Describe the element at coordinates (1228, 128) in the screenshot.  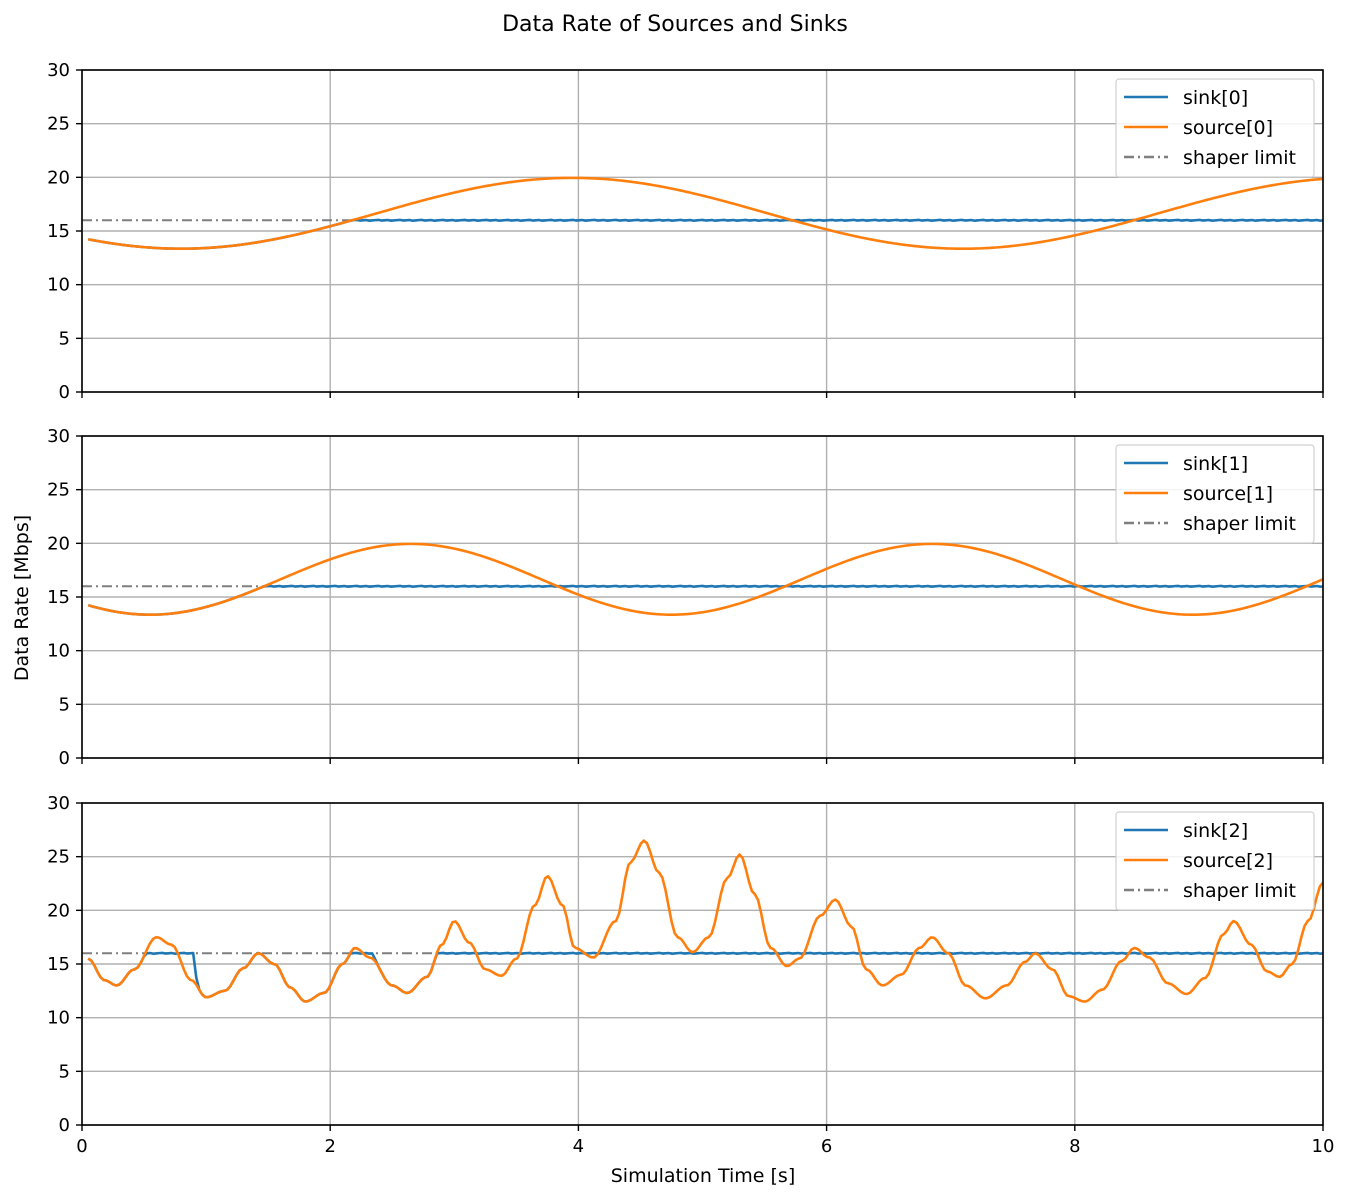
I see `legend-entry-source: source[0]` at that location.